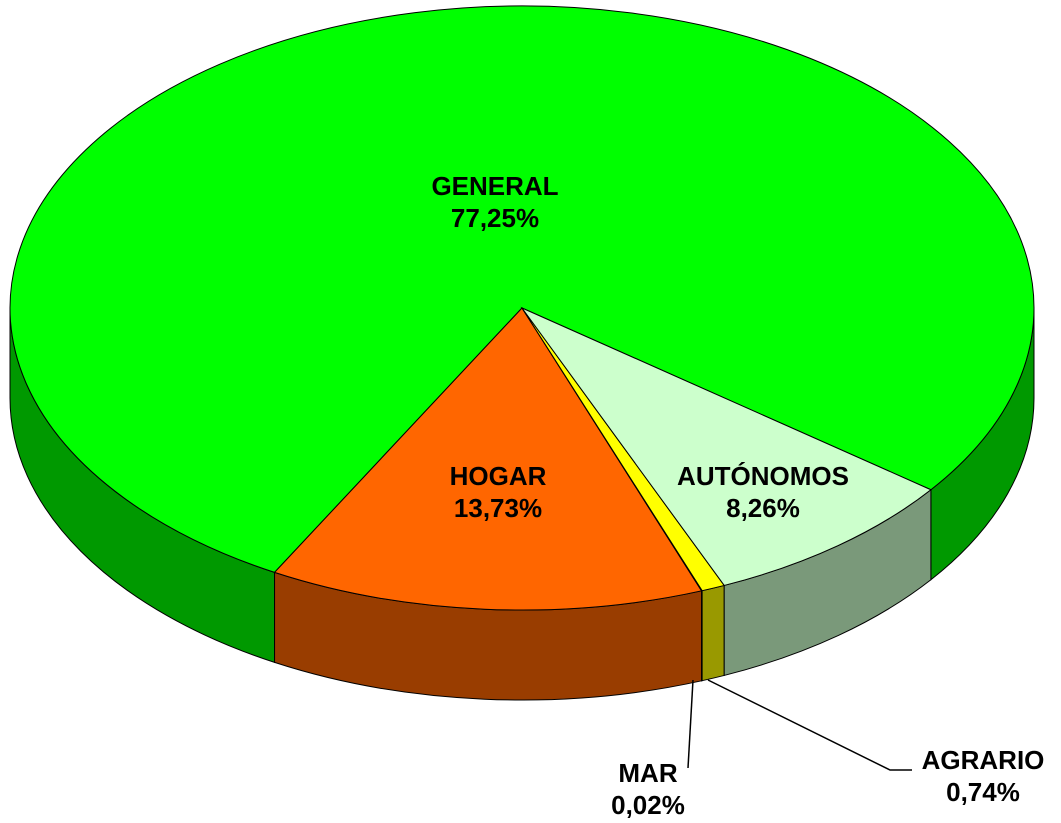 This screenshot has height=823, width=1061. Describe the element at coordinates (498, 476) in the screenshot. I see `slice-label: HOGAR` at that location.